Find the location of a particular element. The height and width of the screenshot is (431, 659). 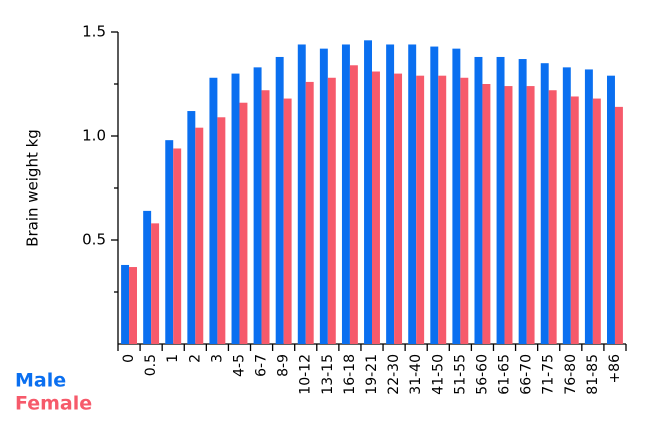

x-tick-label: +86 is located at coordinates (615, 369).